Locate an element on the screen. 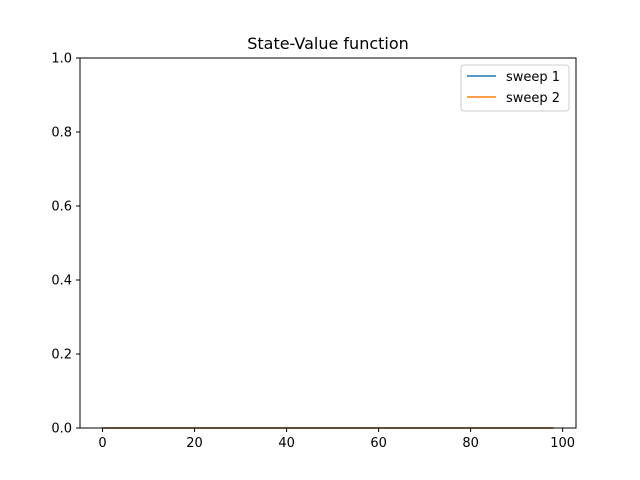 Image resolution: width=640 pixels, height=480 pixels. x-tick-label: 40 is located at coordinates (286, 443).